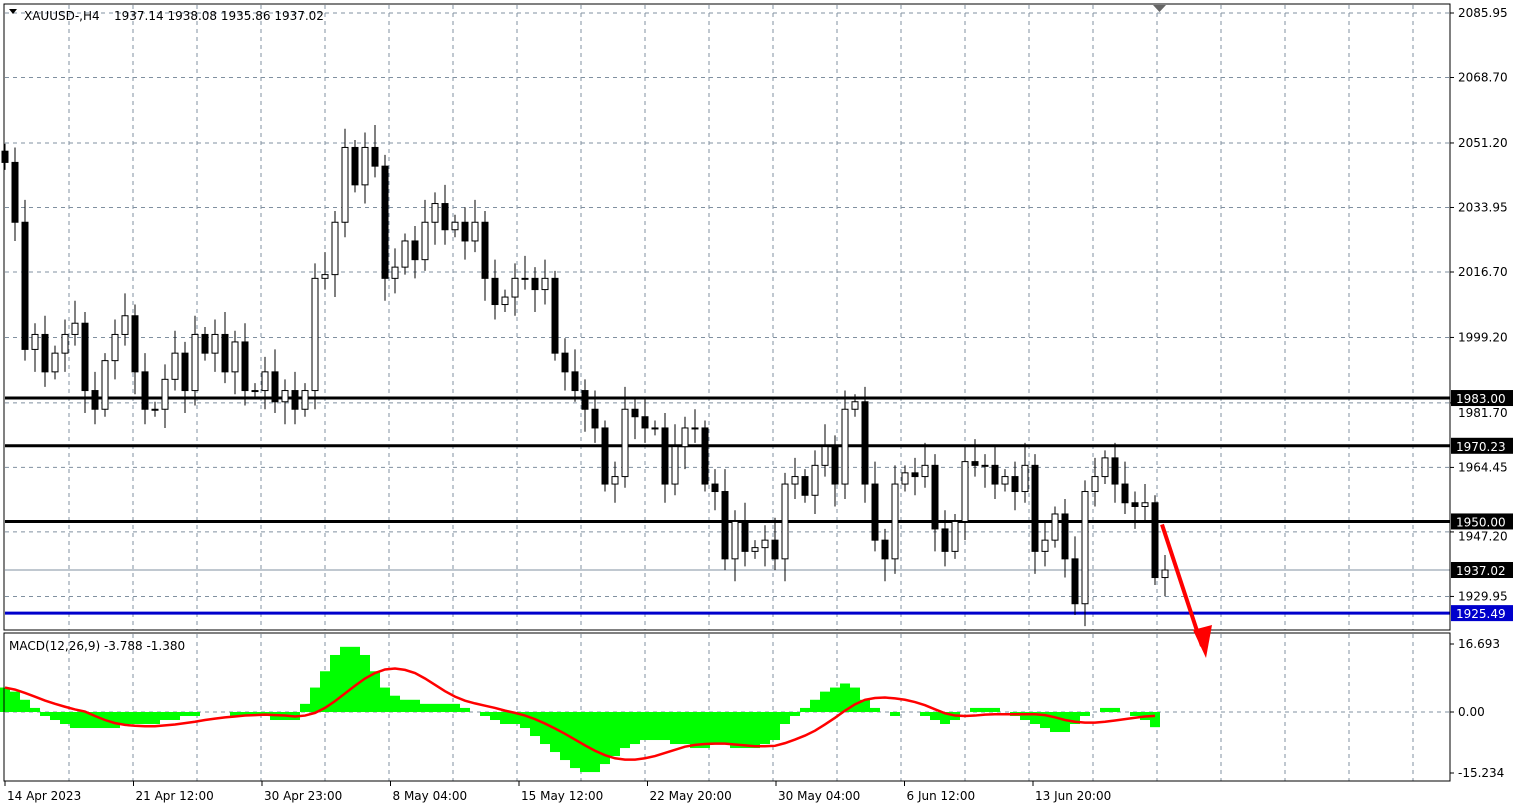 The width and height of the screenshot is (1524, 811). I want to click on chart-title: XAUUSD-,H4, so click(62, 16).